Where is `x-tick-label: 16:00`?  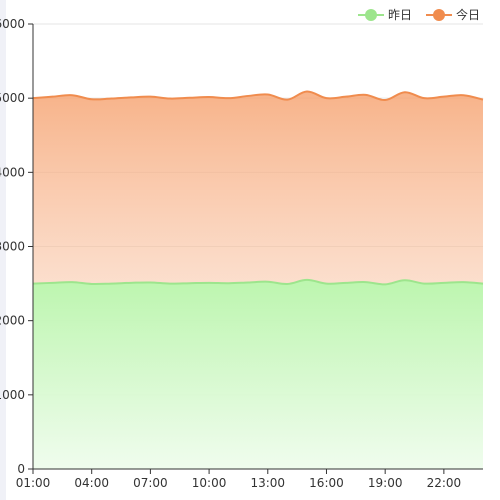 x-tick-label: 16:00 is located at coordinates (326, 483).